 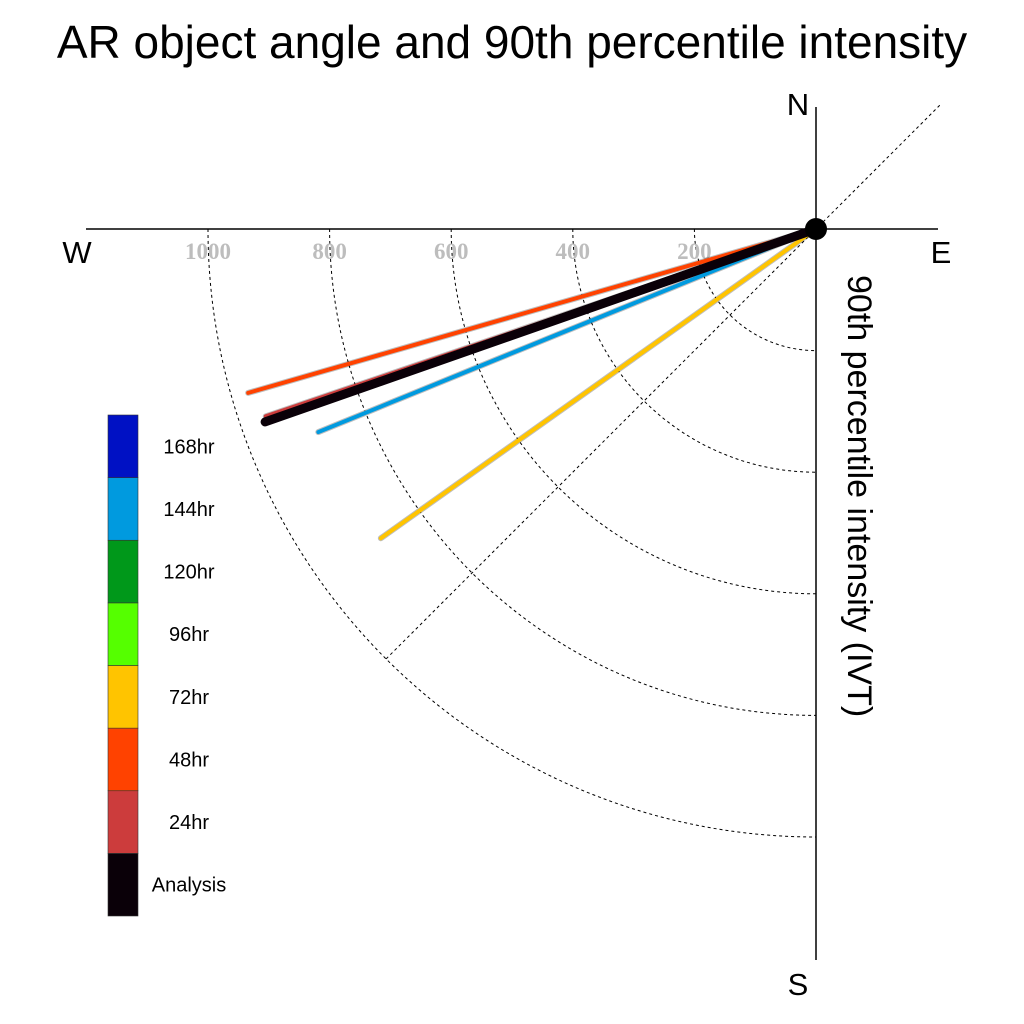 I want to click on series-vector-analysis, so click(x=540, y=325).